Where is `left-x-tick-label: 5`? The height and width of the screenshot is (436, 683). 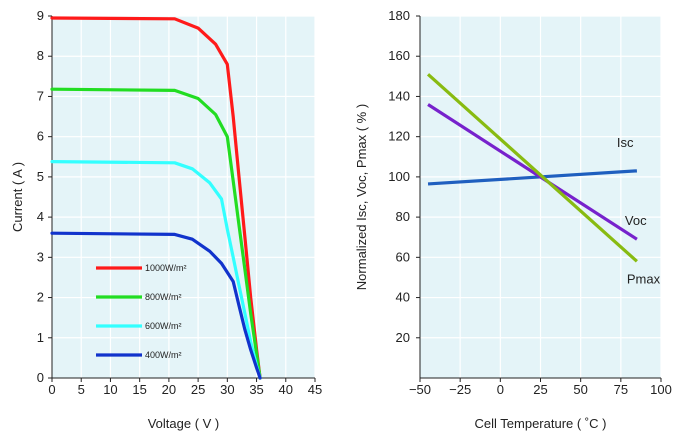
left-x-tick-label: 5 is located at coordinates (81, 389).